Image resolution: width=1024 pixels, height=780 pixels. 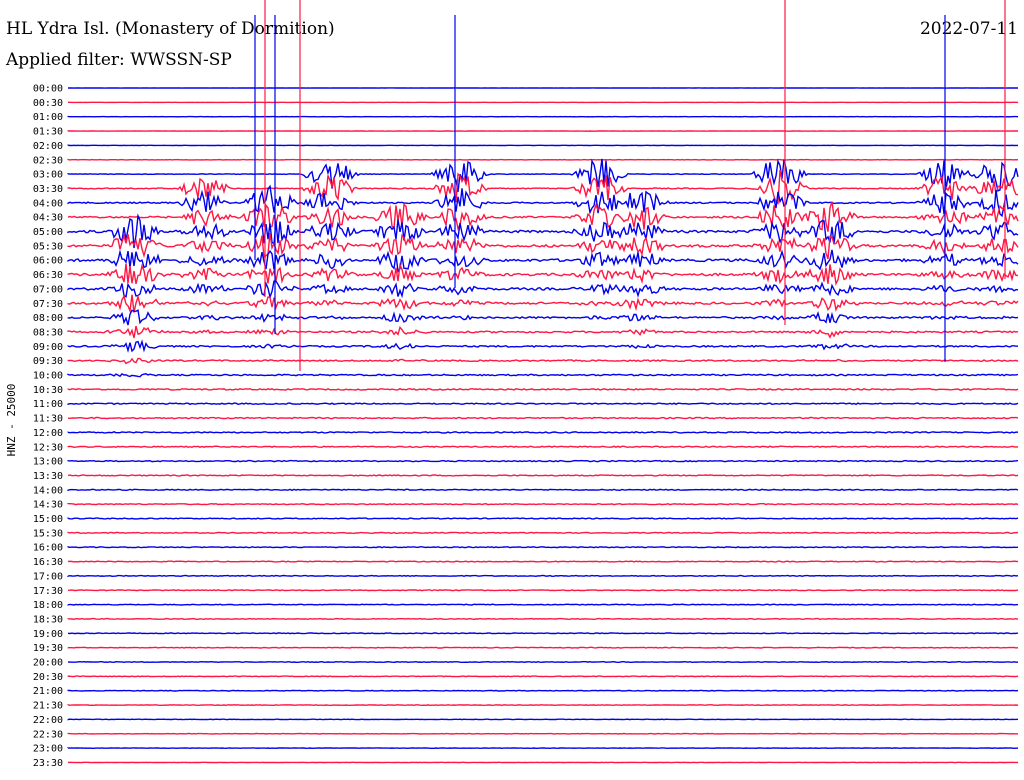 I want to click on time-tick-label: 15:30, so click(x=48, y=533).